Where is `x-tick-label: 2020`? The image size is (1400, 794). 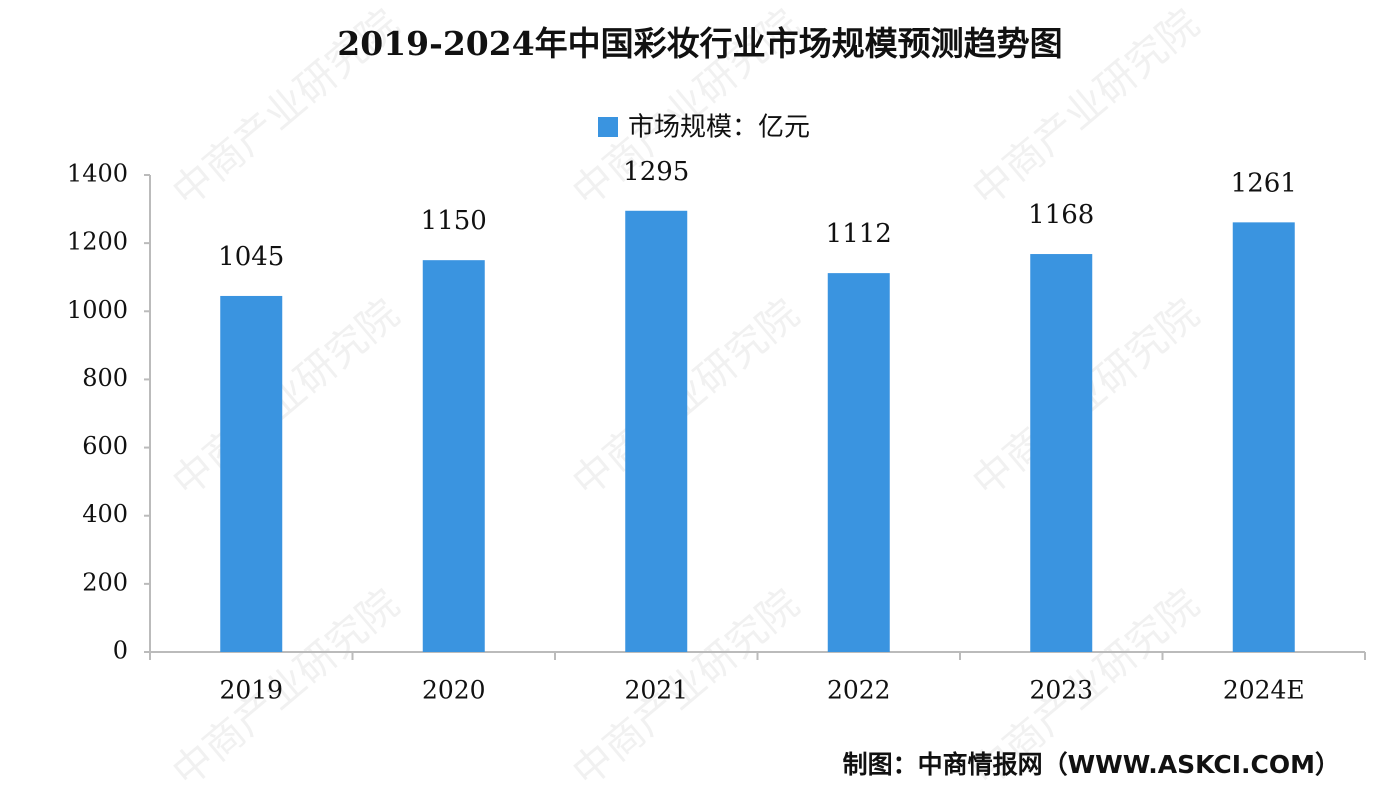
x-tick-label: 2020 is located at coordinates (454, 690).